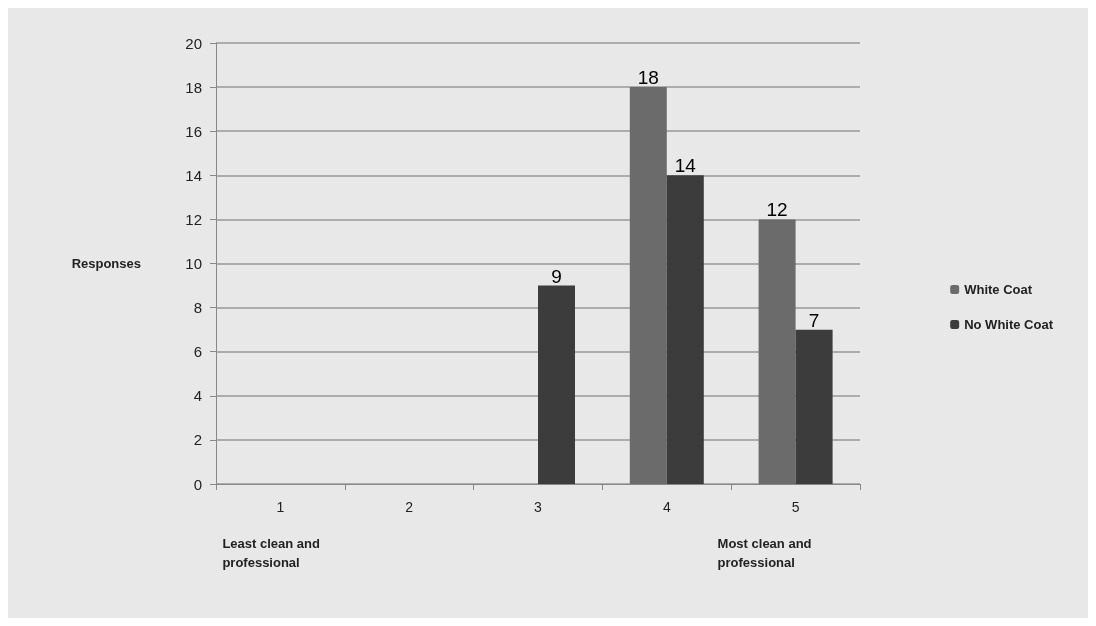 The width and height of the screenshot is (1096, 626). What do you see at coordinates (685, 166) in the screenshot?
I see `data-label: 14` at bounding box center [685, 166].